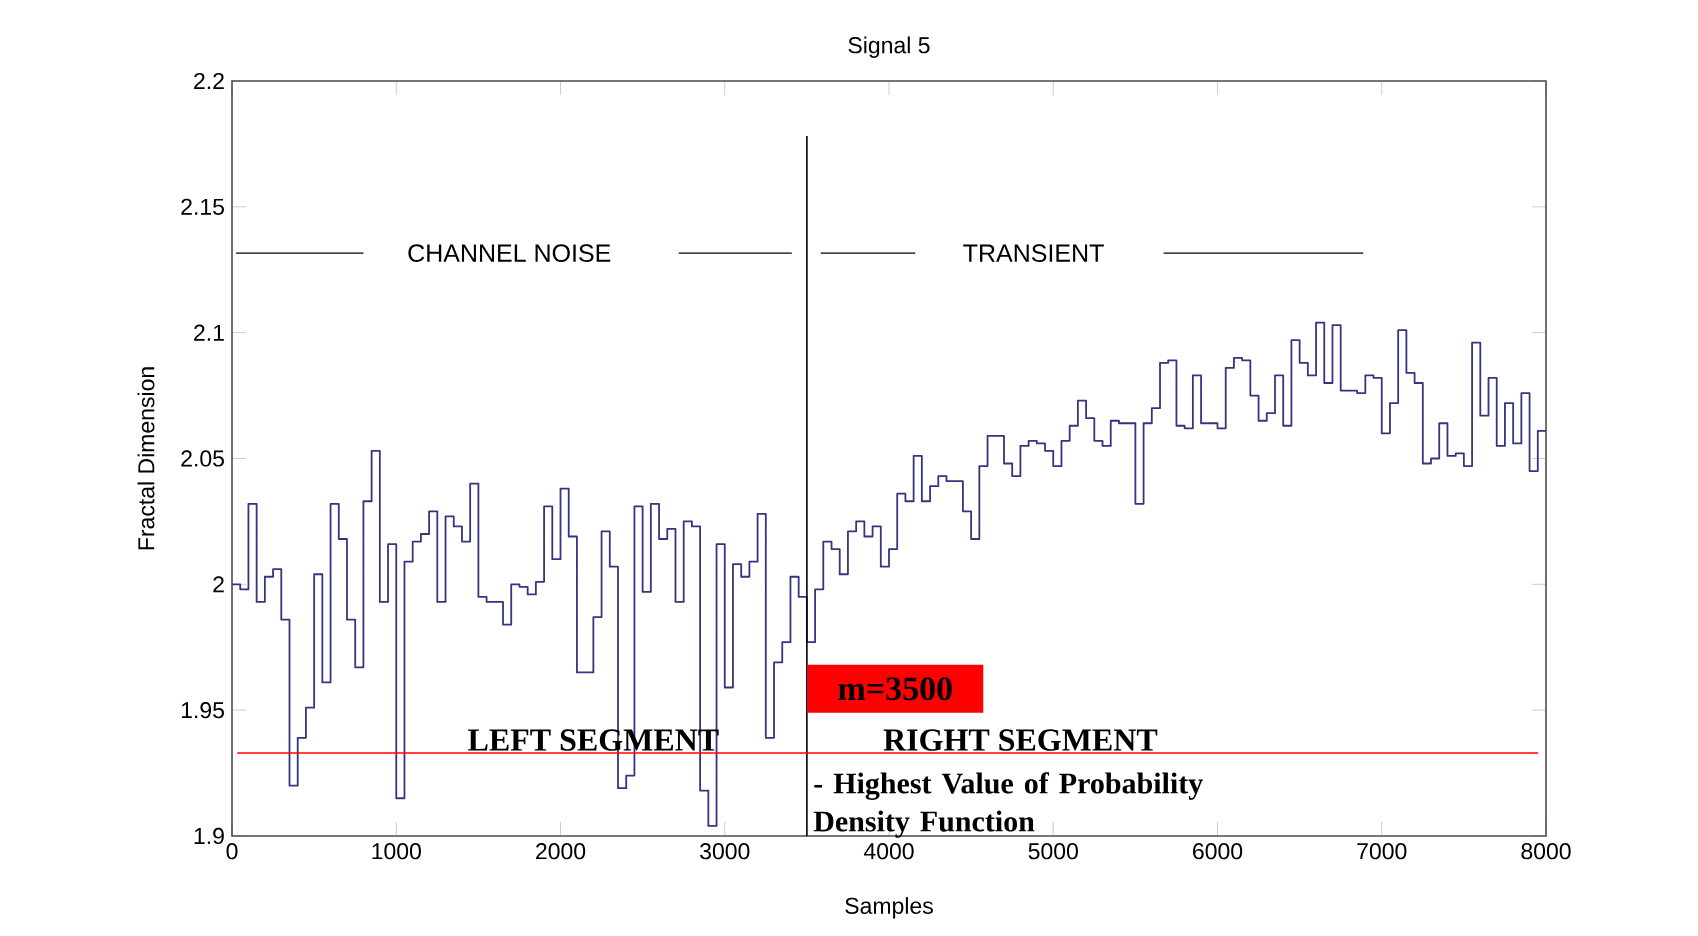 This screenshot has height=936, width=1698. I want to click on y-tick-label: 1.9, so click(209, 836).